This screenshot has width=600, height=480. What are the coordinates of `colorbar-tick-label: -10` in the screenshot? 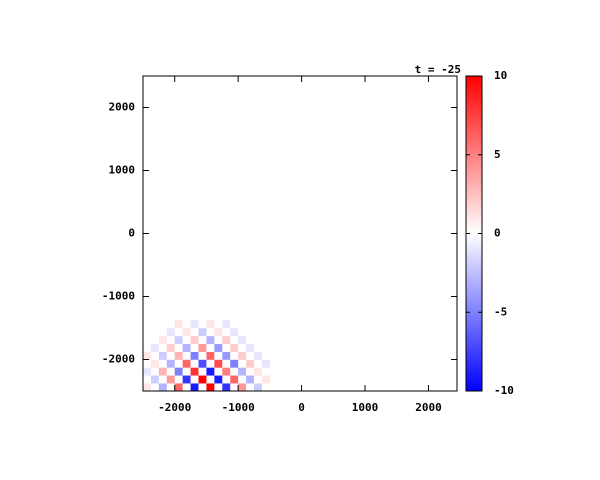 It's located at (504, 390).